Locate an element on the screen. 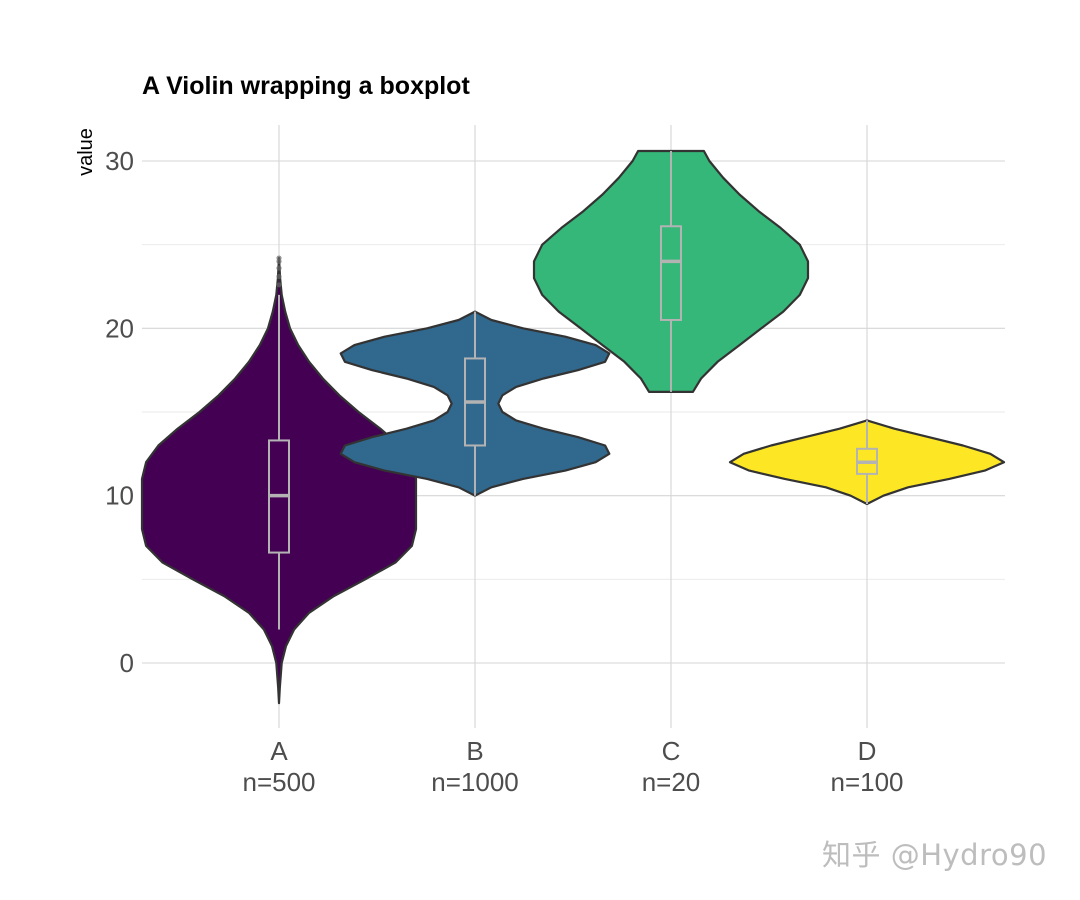 The width and height of the screenshot is (1080, 900). violin-group-B is located at coordinates (475, 403).